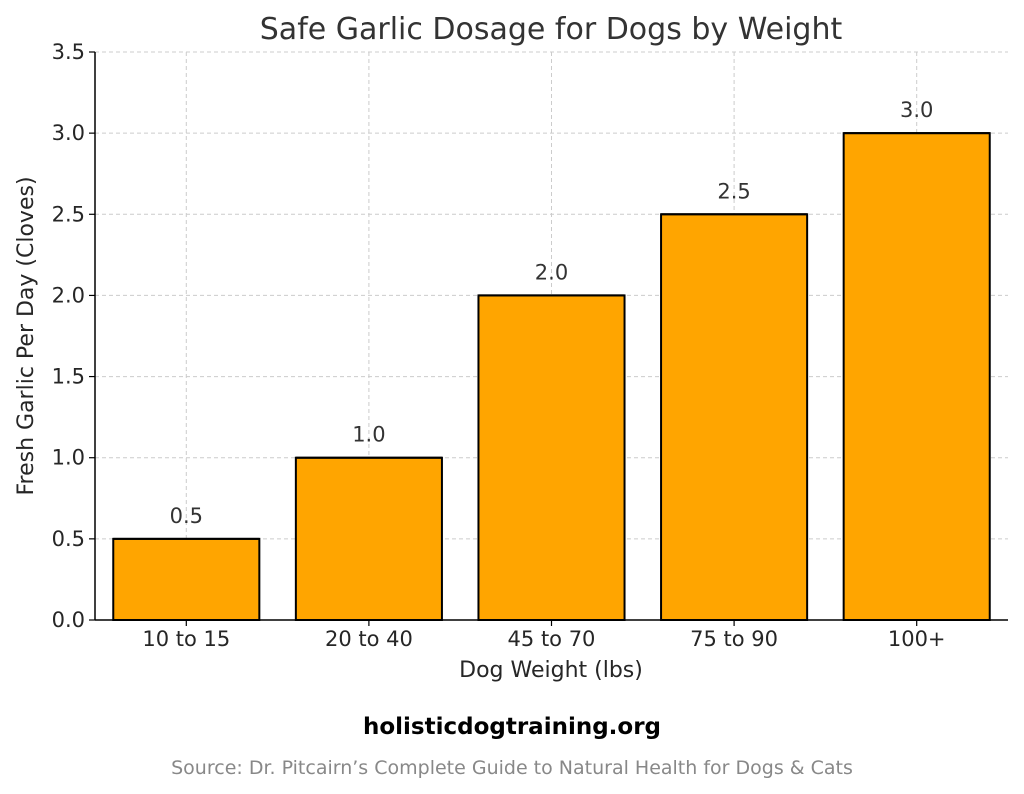  What do you see at coordinates (551, 272) in the screenshot?
I see `data-label: 2.0` at bounding box center [551, 272].